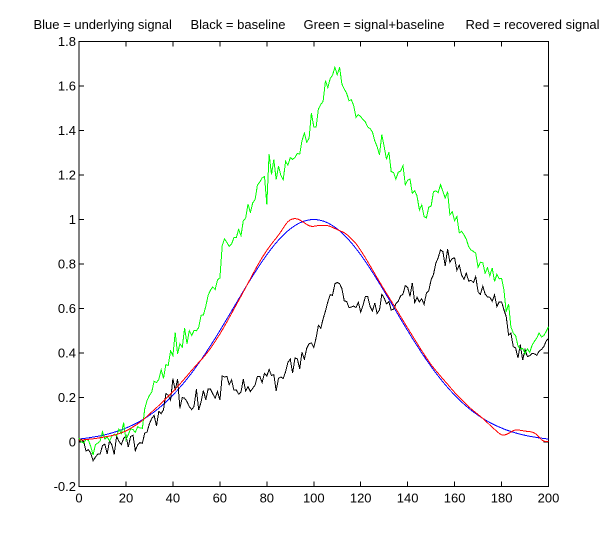 Image resolution: width=605 pixels, height=547 pixels. What do you see at coordinates (533, 24) in the screenshot?
I see `svg-text: Red = recovered signal` at bounding box center [533, 24].